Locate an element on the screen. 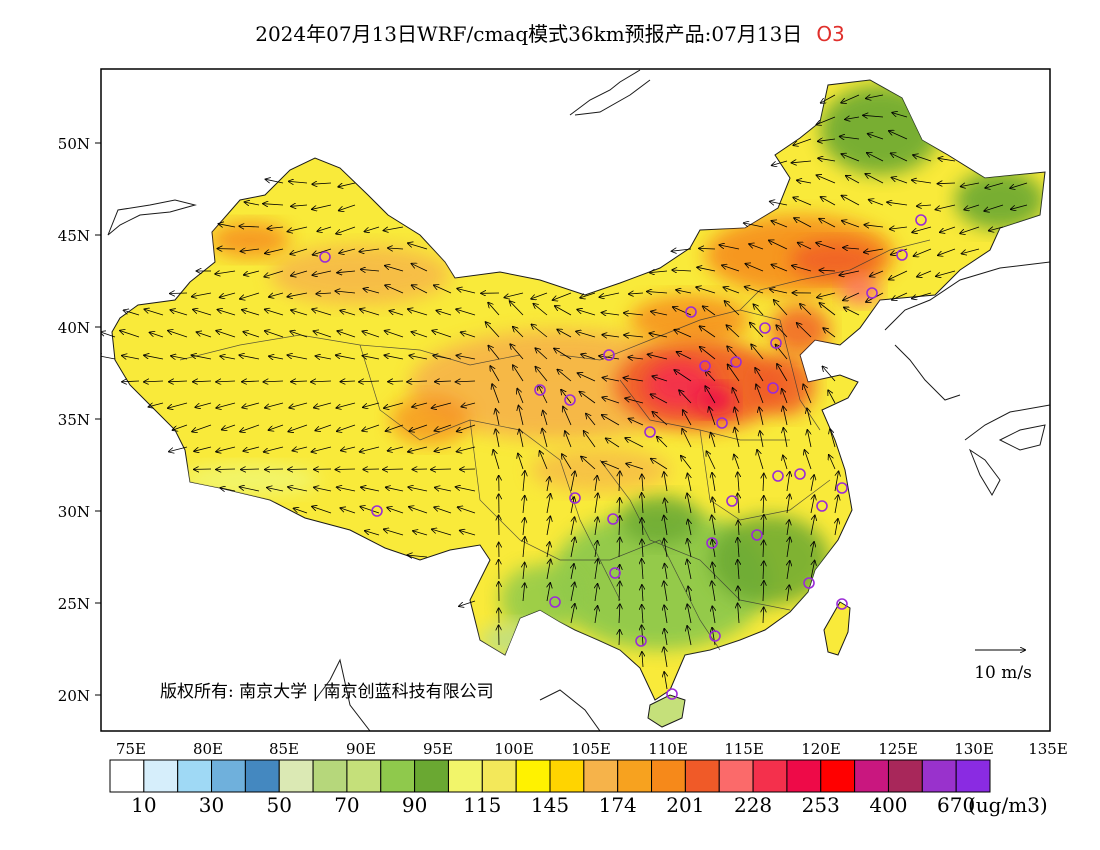 The image size is (1100, 850). colorbar-label: 174 is located at coordinates (618, 805).